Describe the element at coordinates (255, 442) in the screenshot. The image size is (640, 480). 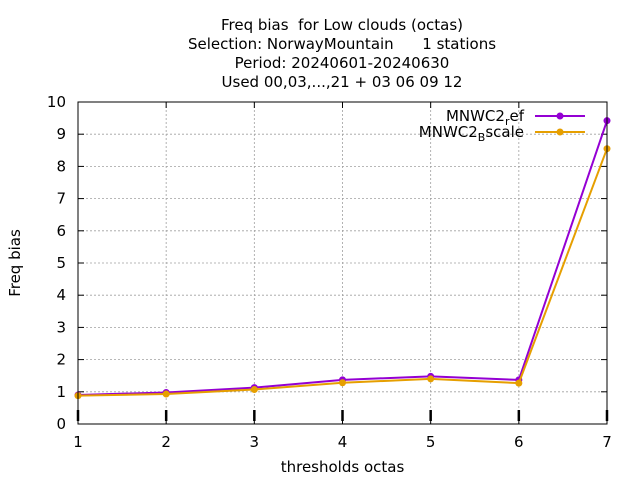
I see `x-tick-label: 3` at that location.